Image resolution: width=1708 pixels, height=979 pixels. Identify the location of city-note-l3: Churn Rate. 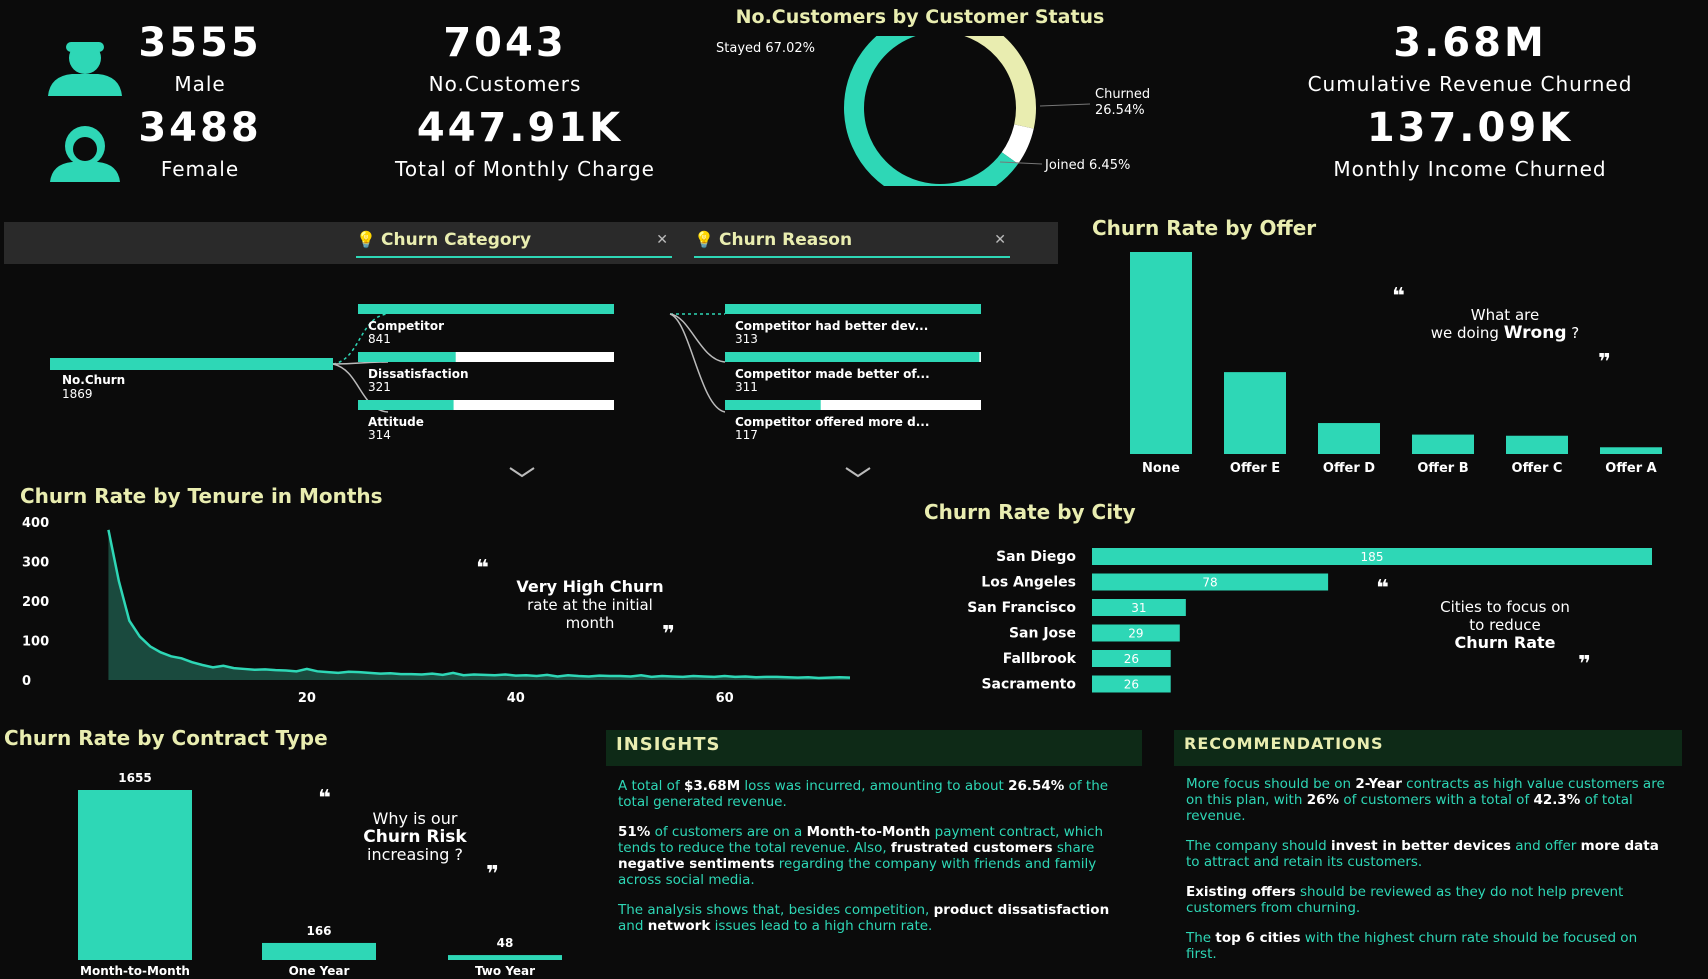
(1505, 642).